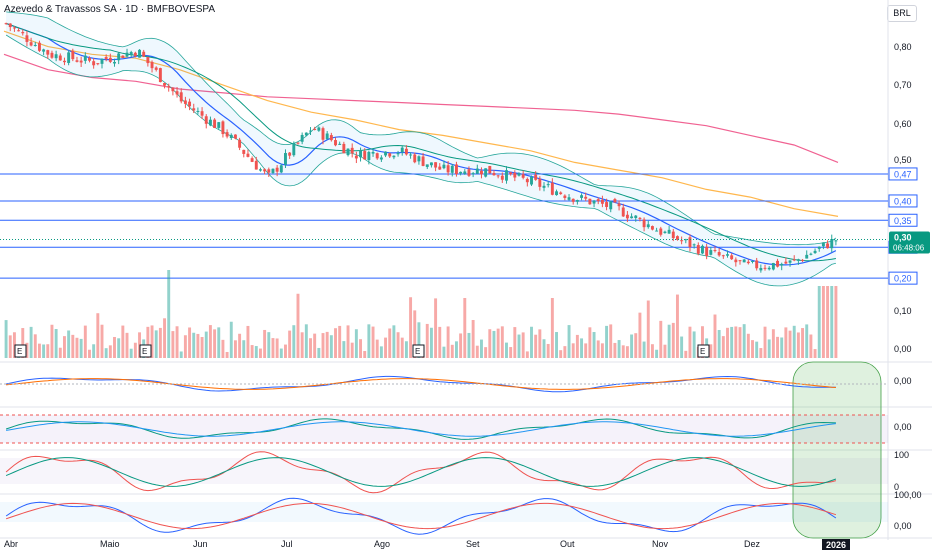 Image resolution: width=932 pixels, height=550 pixels. What do you see at coordinates (421, 472) in the screenshot?
I see `stoch-line-a` at bounding box center [421, 472].